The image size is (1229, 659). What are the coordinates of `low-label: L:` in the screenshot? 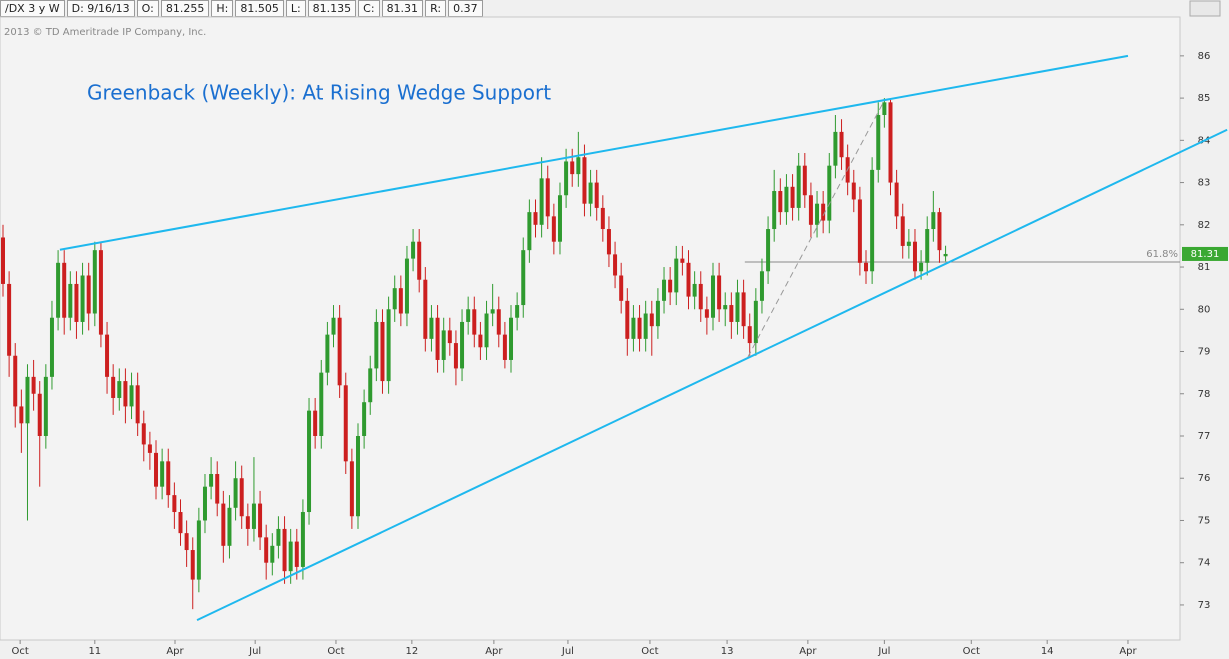 It's located at (295, 8).